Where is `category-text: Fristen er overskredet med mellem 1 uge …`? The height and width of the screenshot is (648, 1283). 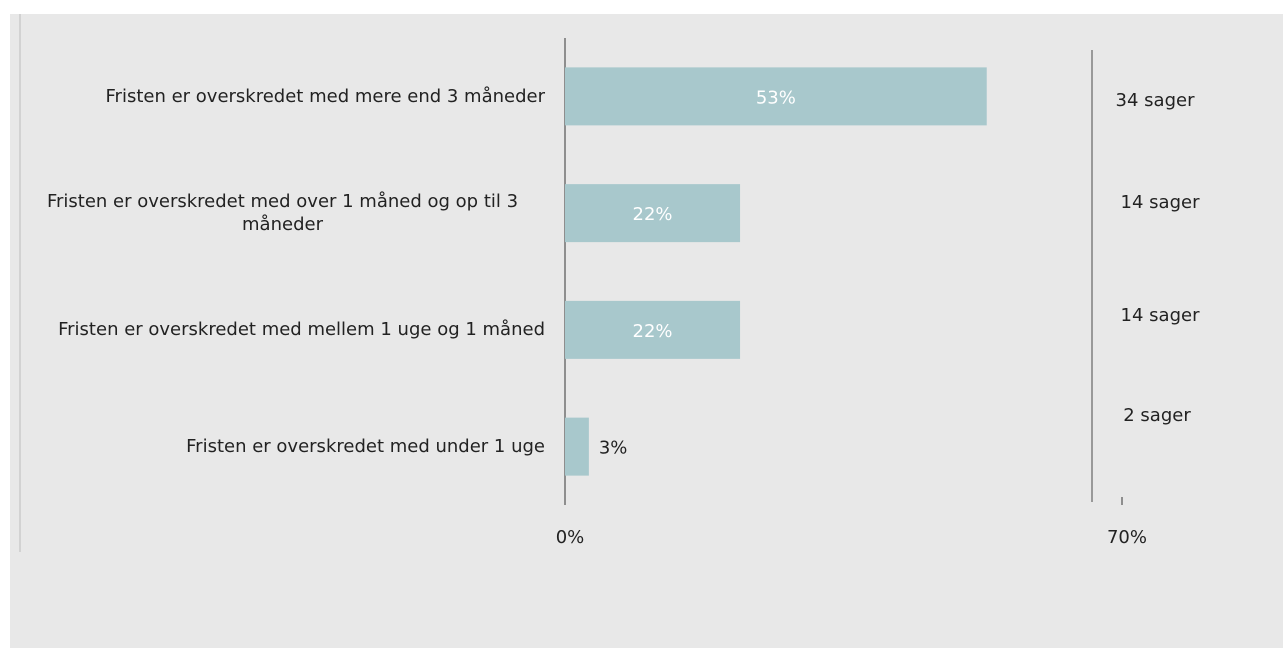 category-text: Fristen er overskredet med mellem 1 uge … is located at coordinates (301, 330).